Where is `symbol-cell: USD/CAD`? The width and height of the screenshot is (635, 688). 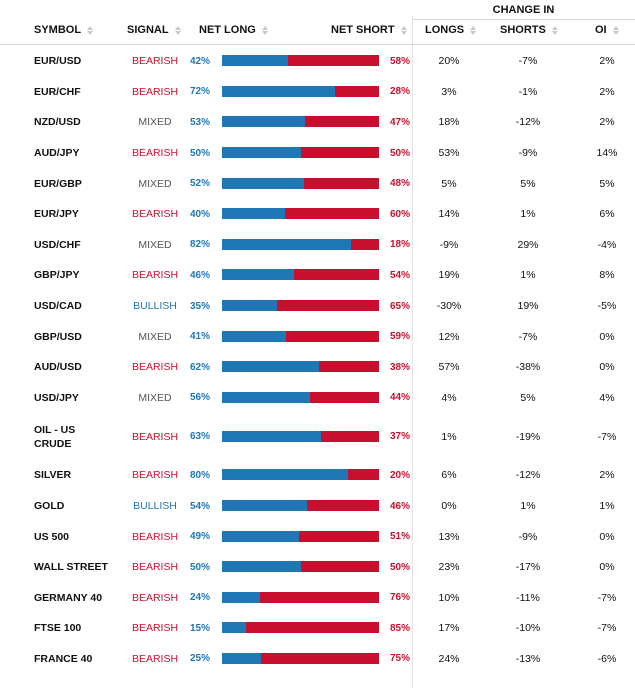
symbol-cell: USD/CAD is located at coordinates (58, 306).